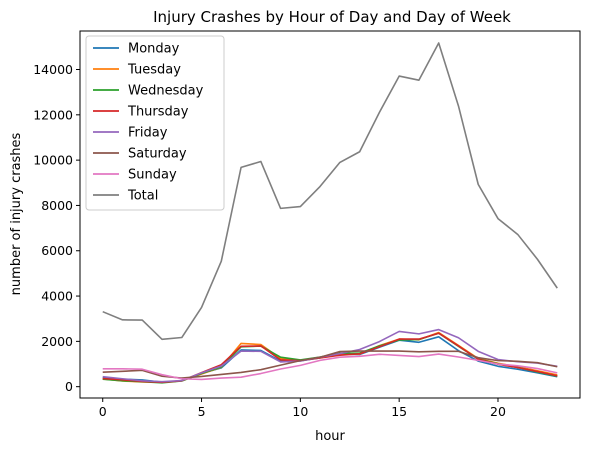 The width and height of the screenshot is (589, 453). I want to click on series-line-thursday, so click(330, 358).